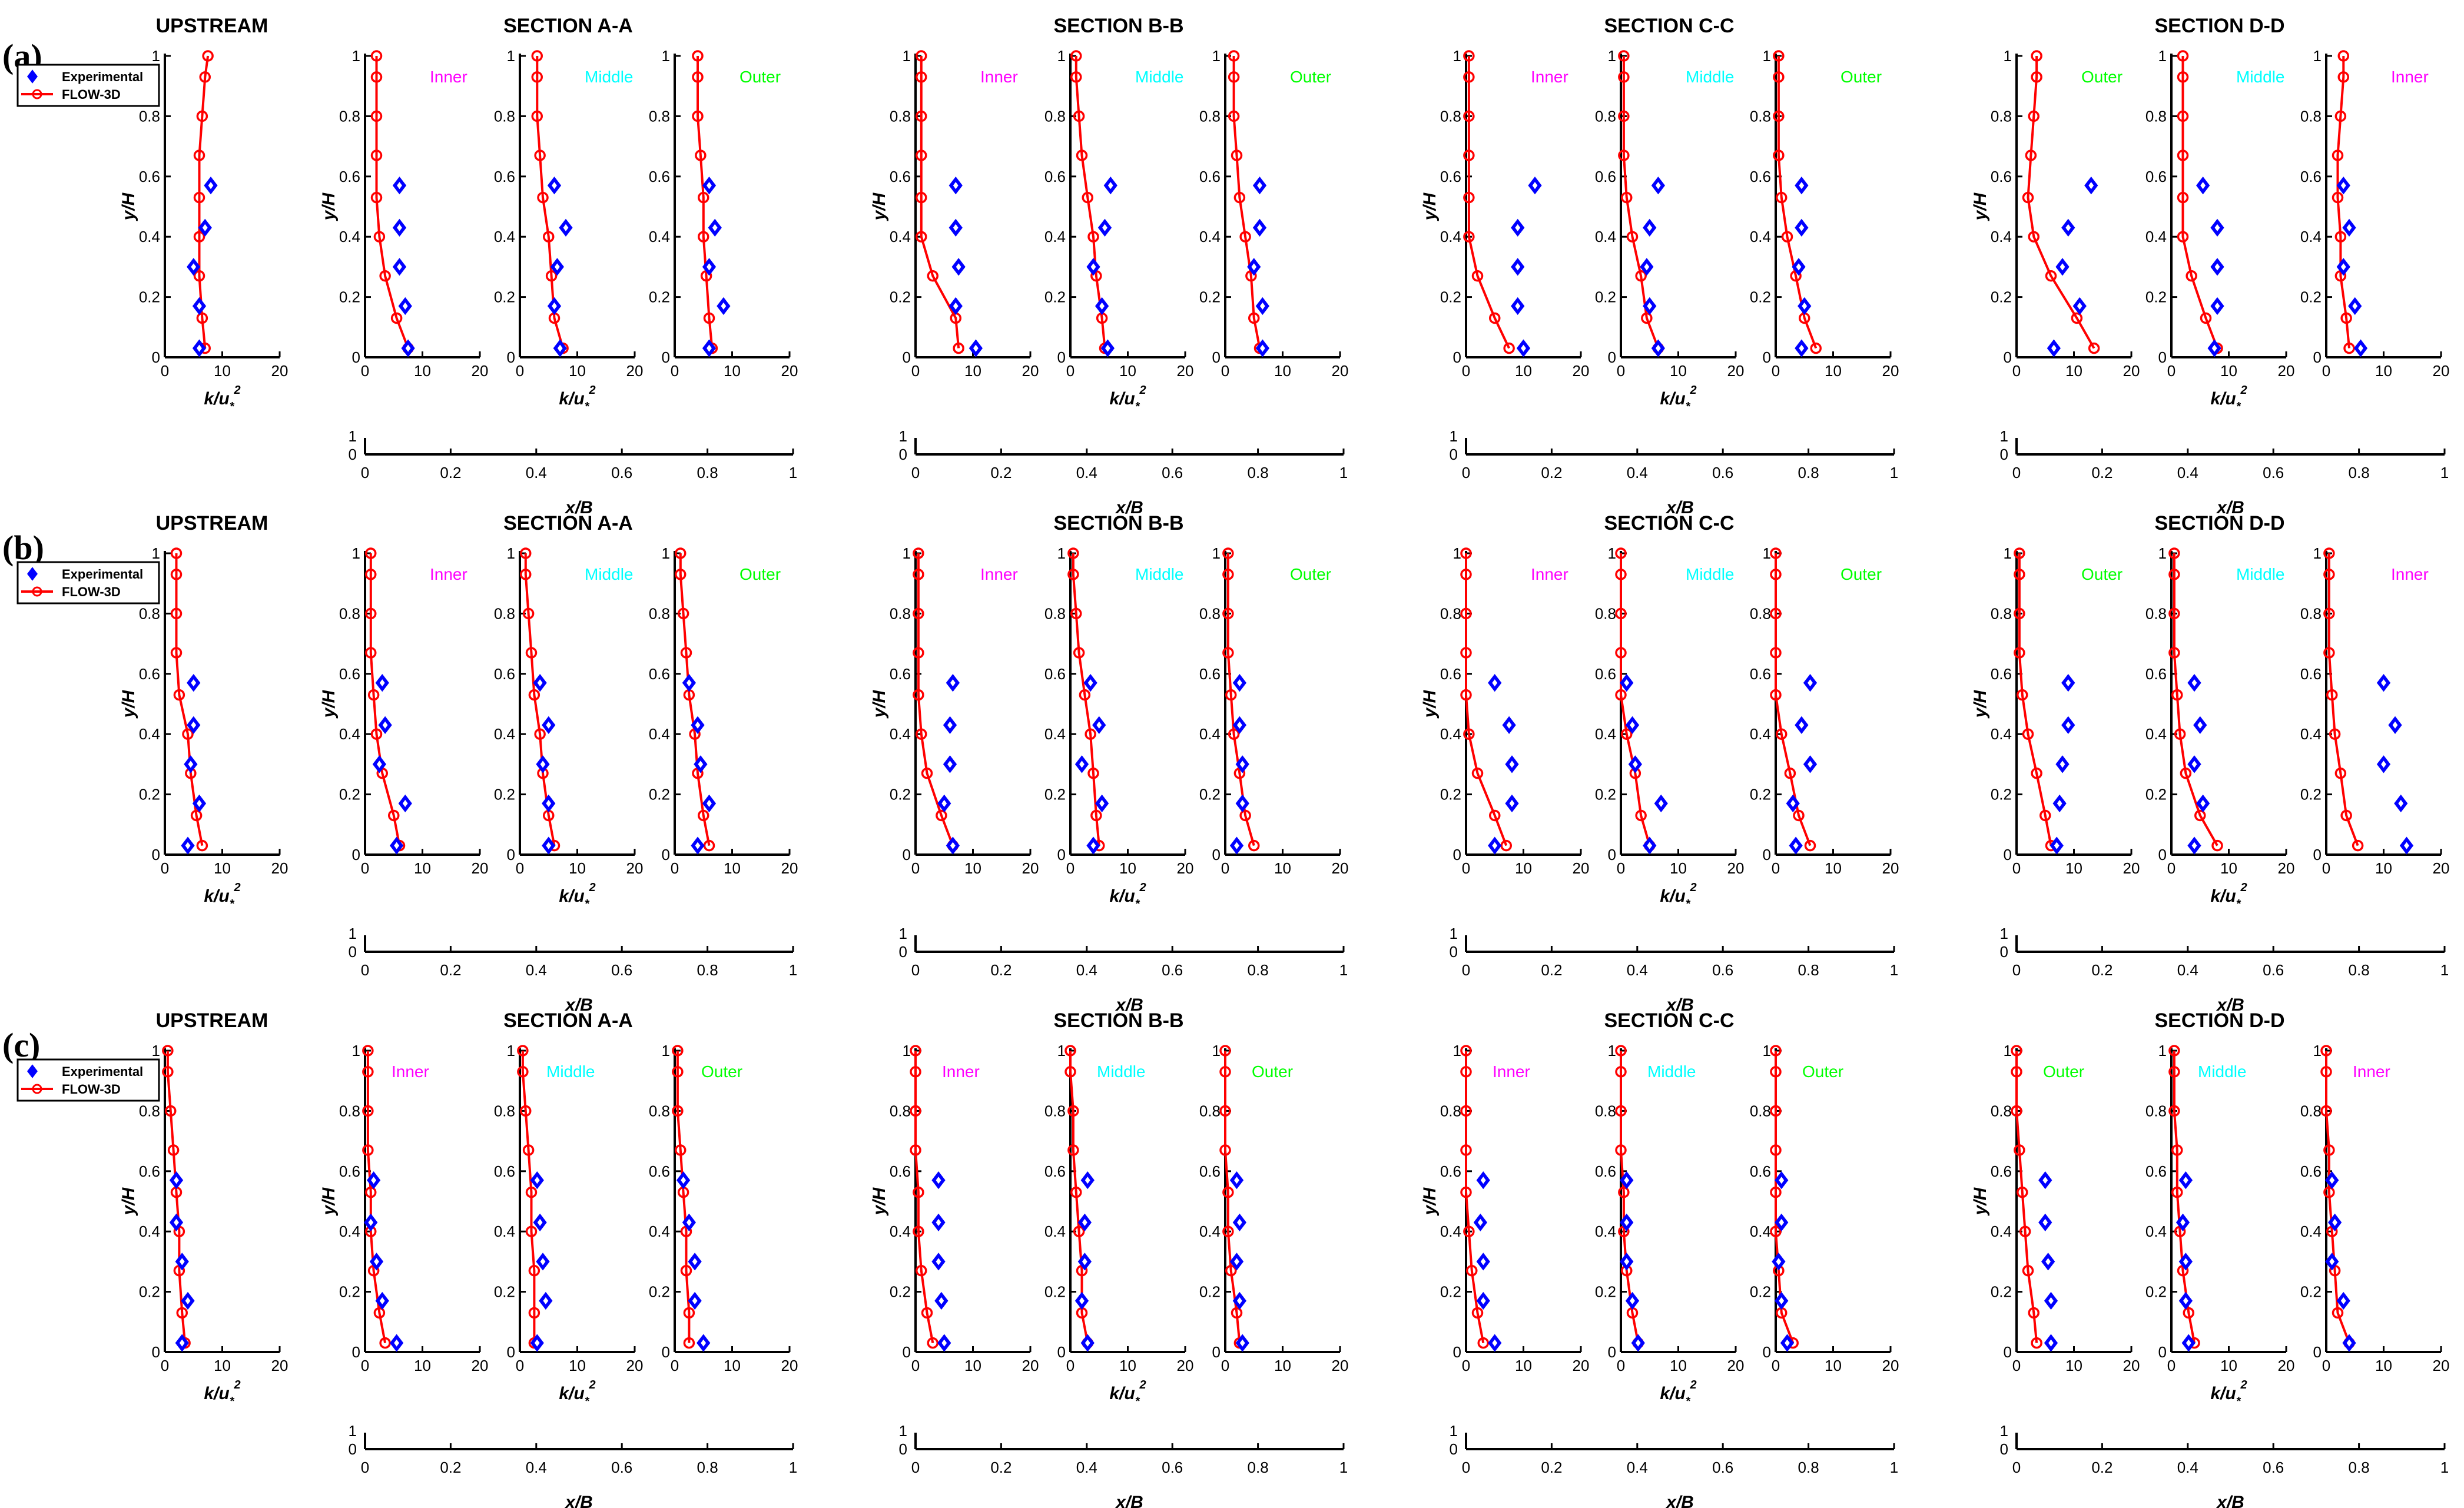 This screenshot has width=2464, height=1508. Describe the element at coordinates (1159, 574) in the screenshot. I see `position-label: Middle` at that location.